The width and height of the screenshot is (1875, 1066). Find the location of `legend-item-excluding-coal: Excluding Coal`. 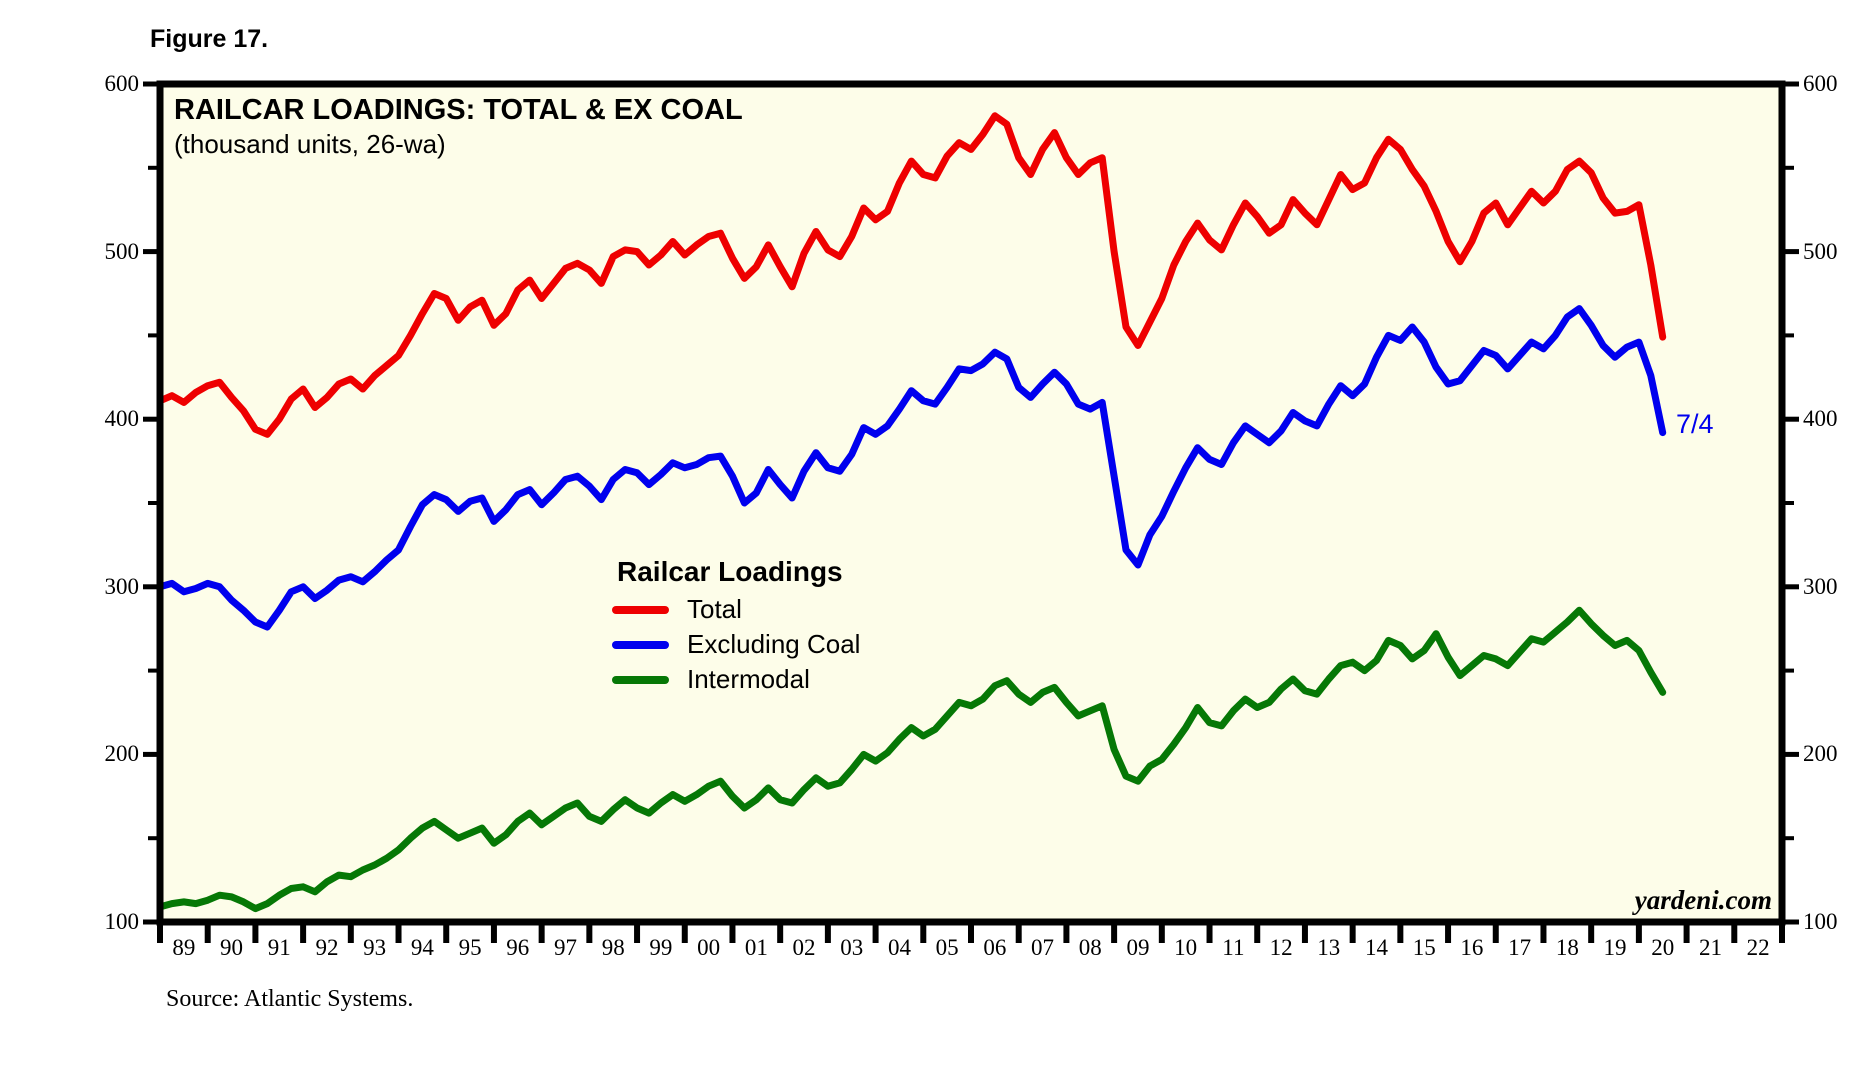

legend-item-excluding-coal: Excluding Coal is located at coordinates (736, 644).